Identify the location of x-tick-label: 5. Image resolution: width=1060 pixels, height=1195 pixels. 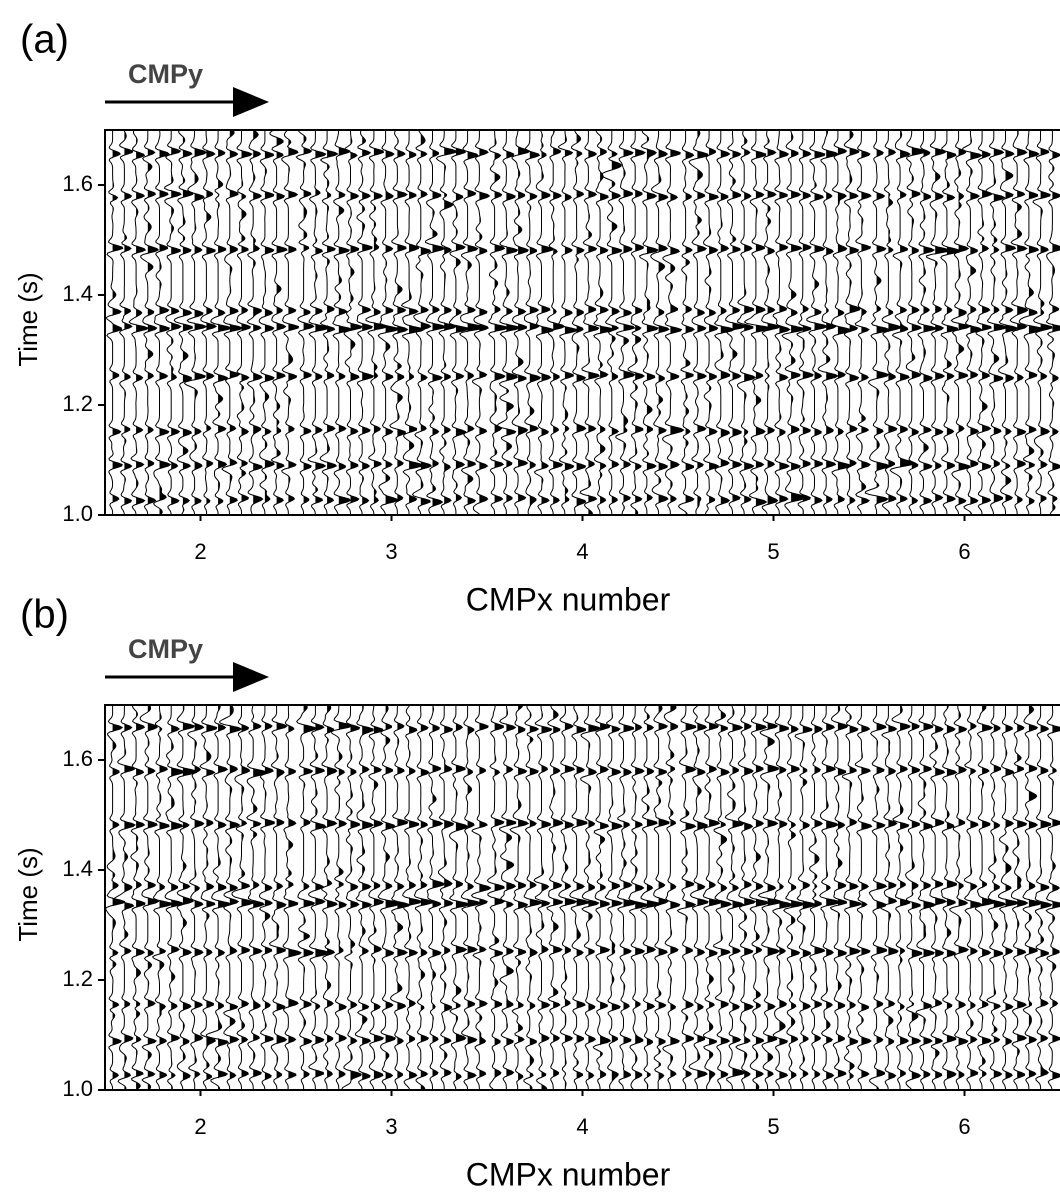
(773, 551).